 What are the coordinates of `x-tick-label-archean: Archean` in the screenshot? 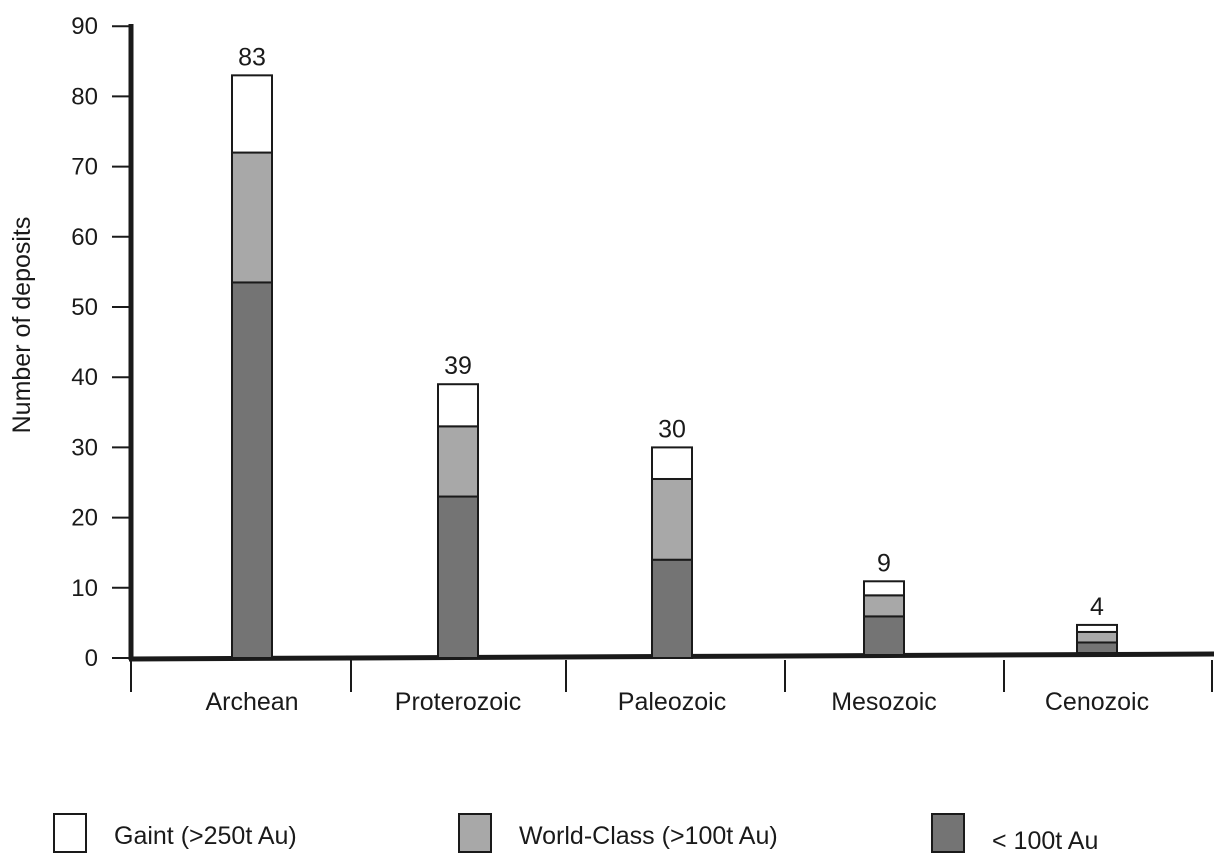 It's located at (251, 702).